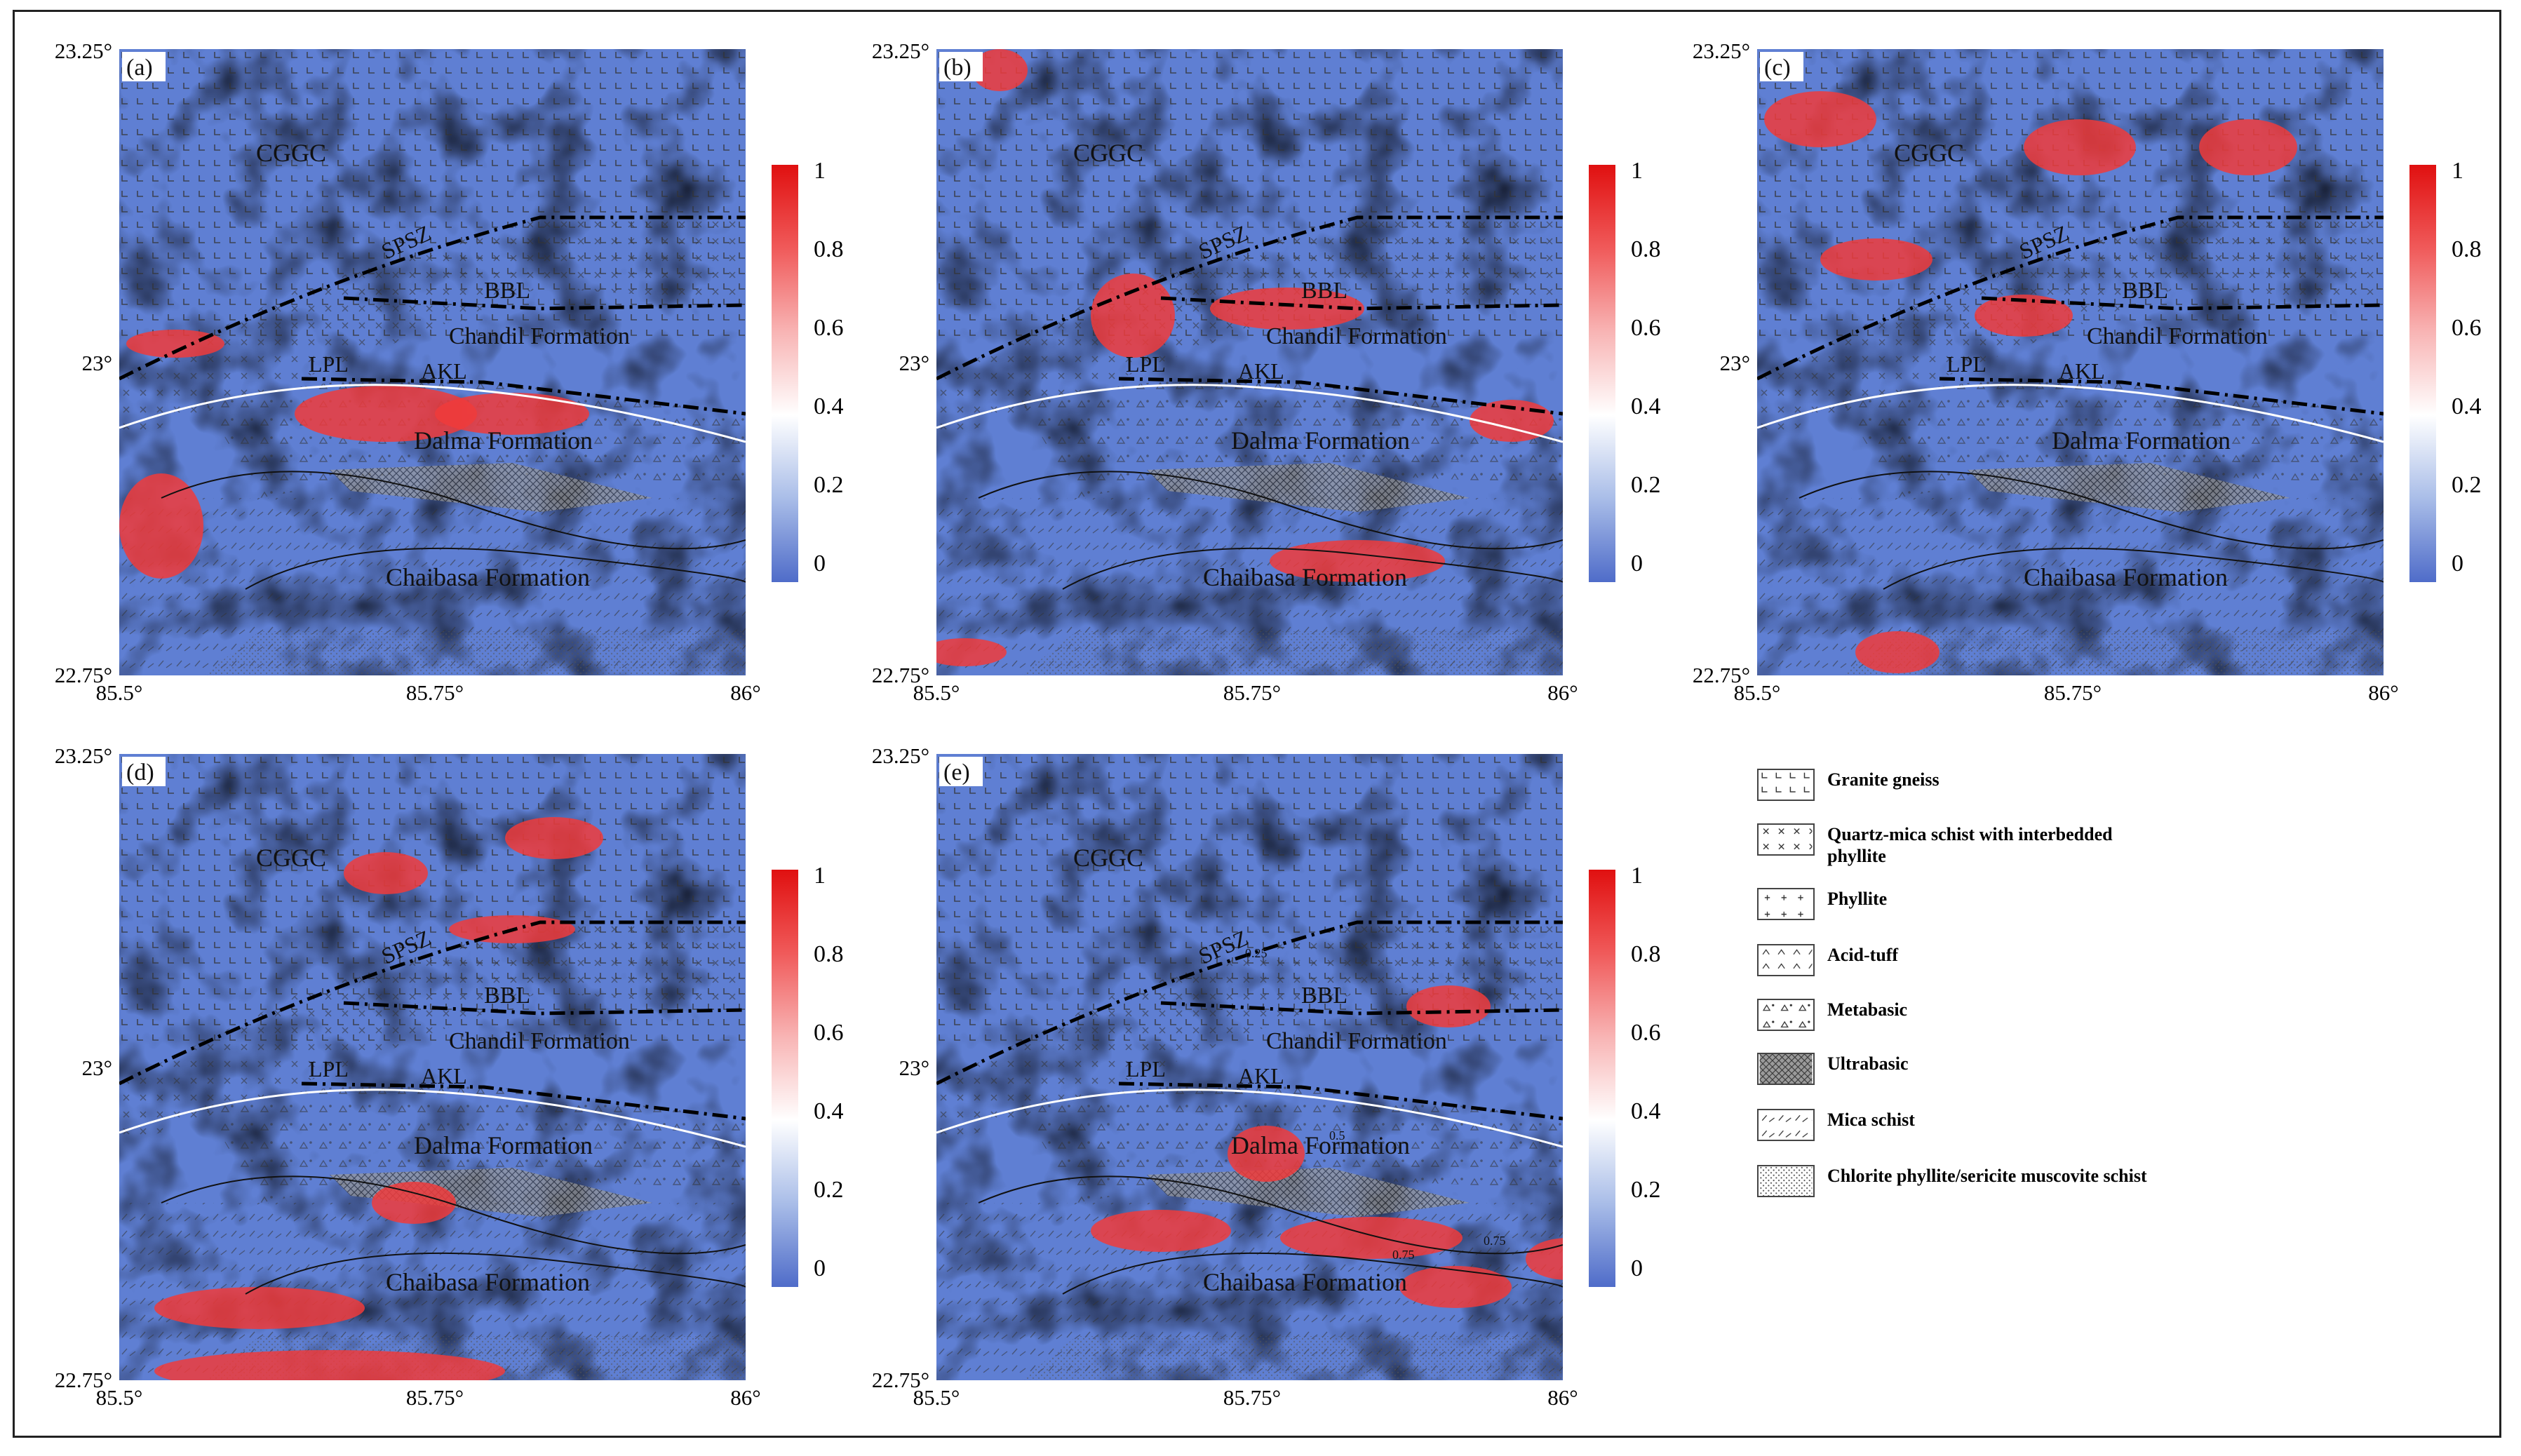 The width and height of the screenshot is (2521, 1456). I want to click on legend-swatch-plus, so click(1786, 904).